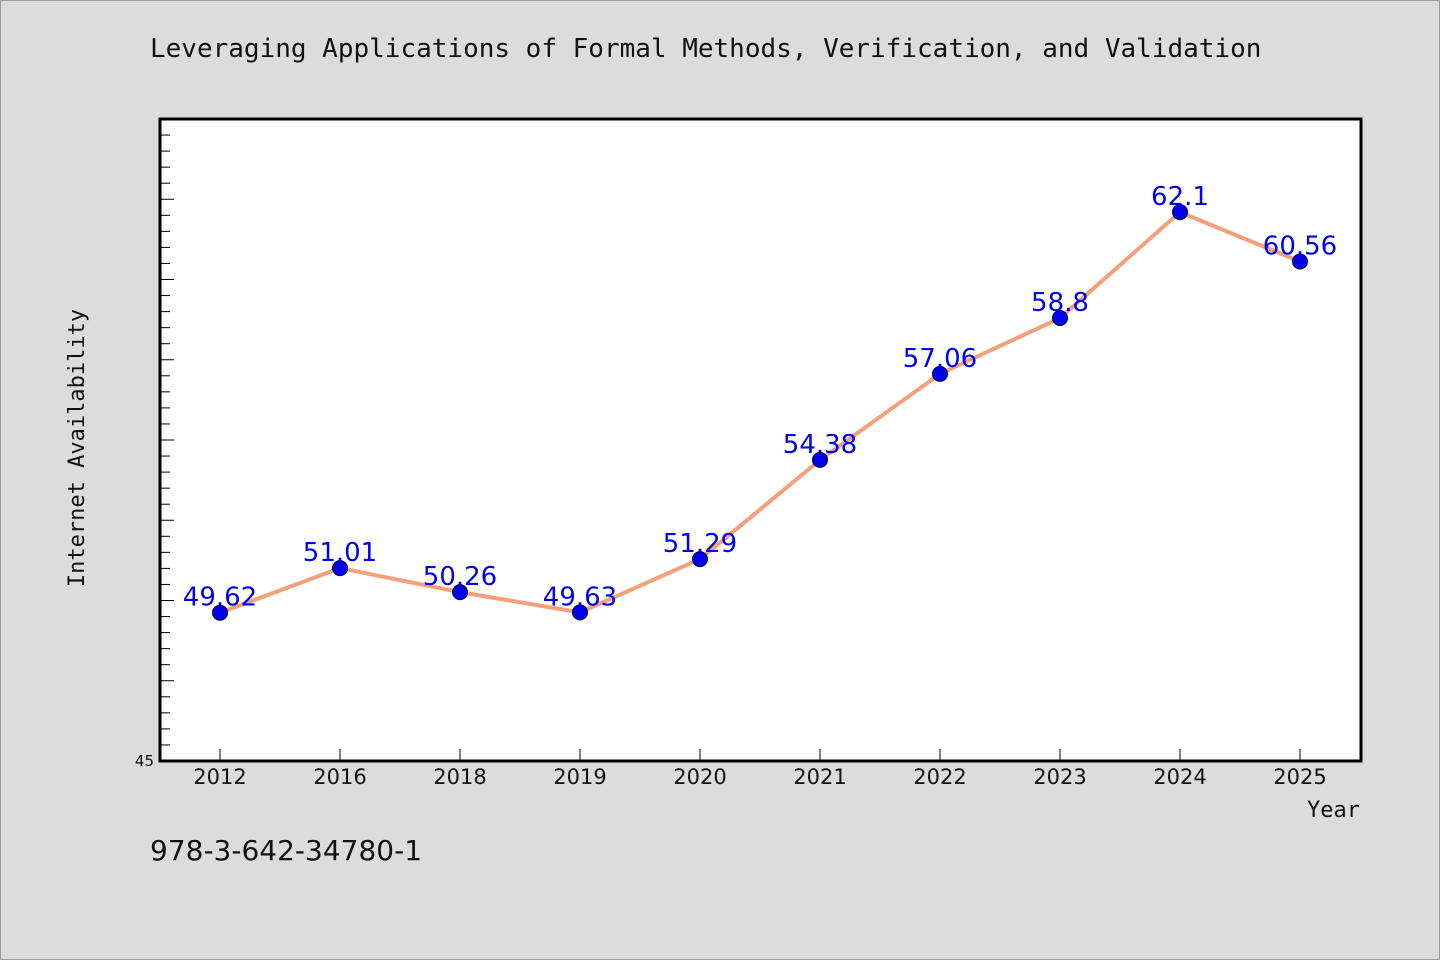 Image resolution: width=1440 pixels, height=960 pixels. I want to click on x-tick-label: 2012, so click(219, 777).